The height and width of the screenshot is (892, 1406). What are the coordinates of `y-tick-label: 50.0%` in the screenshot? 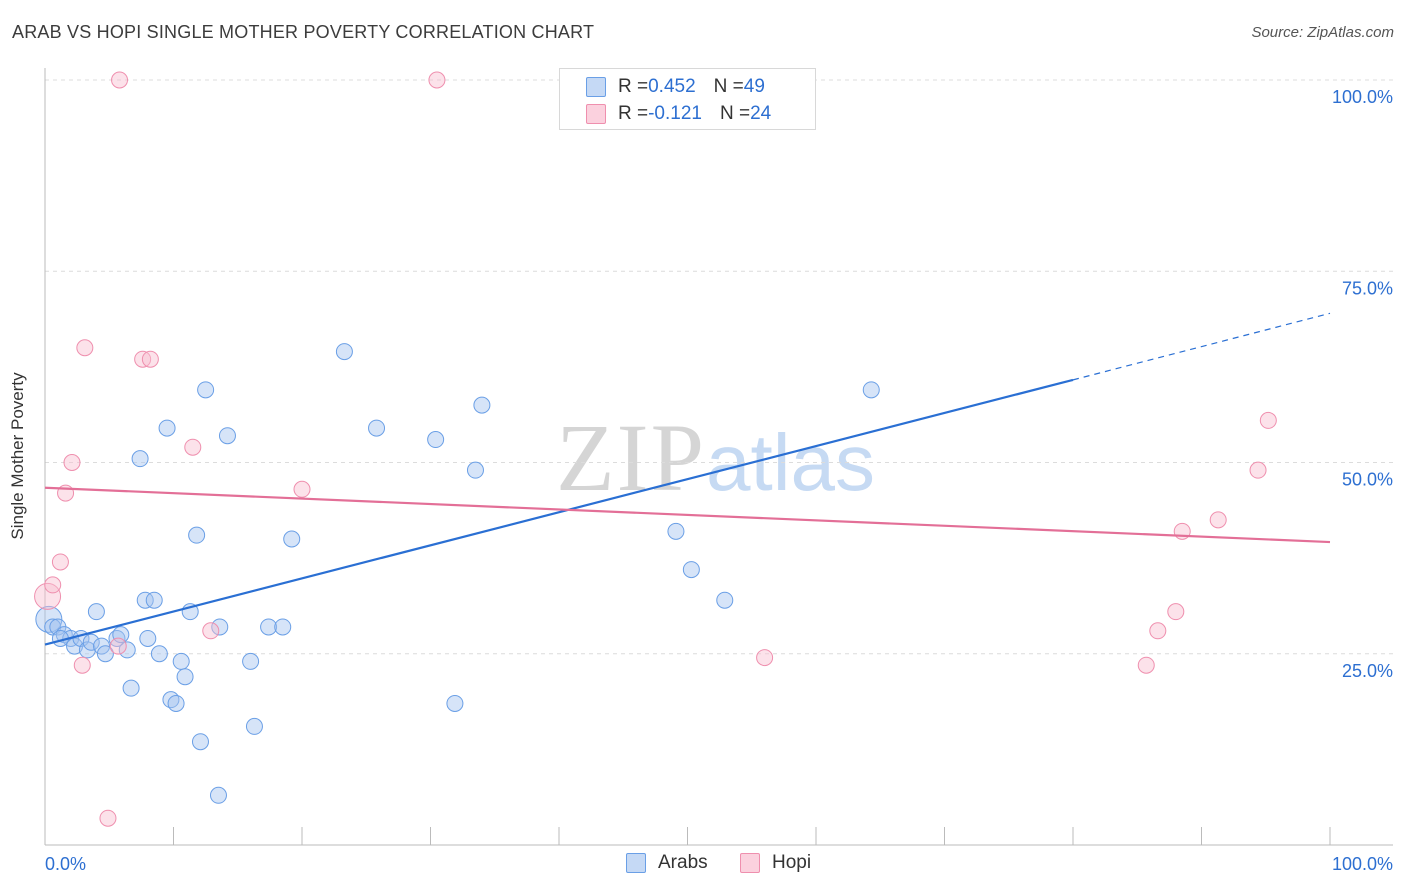 It's located at (1367, 480).